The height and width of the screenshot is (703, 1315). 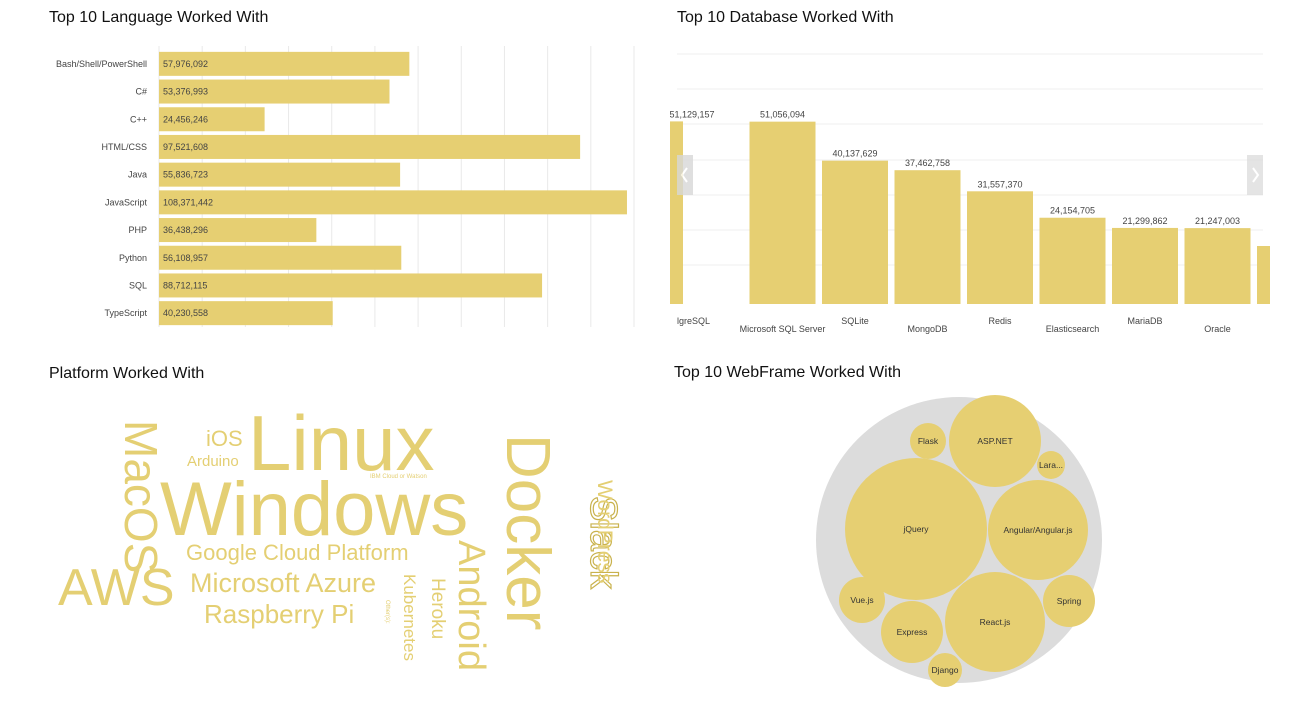 I want to click on category-label: Java, so click(x=137, y=175).